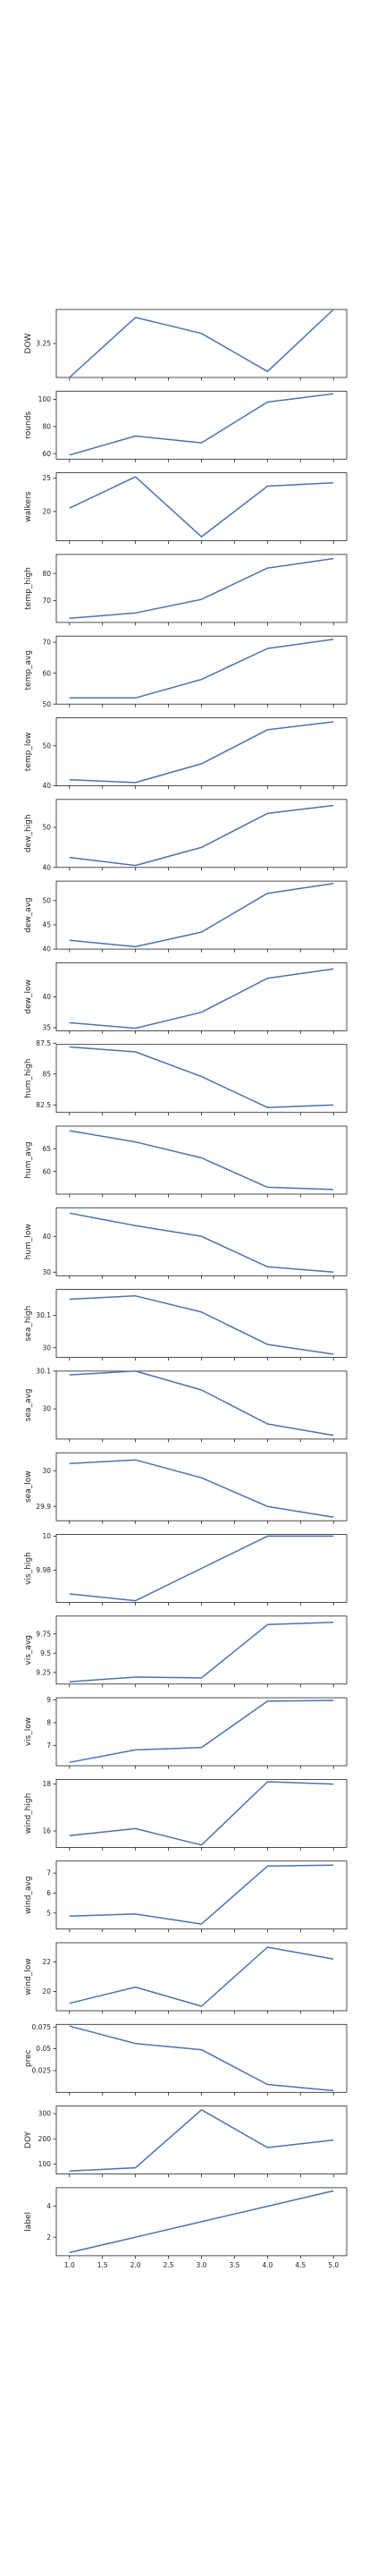  I want to click on y-axis-label: walkers, so click(28, 506).